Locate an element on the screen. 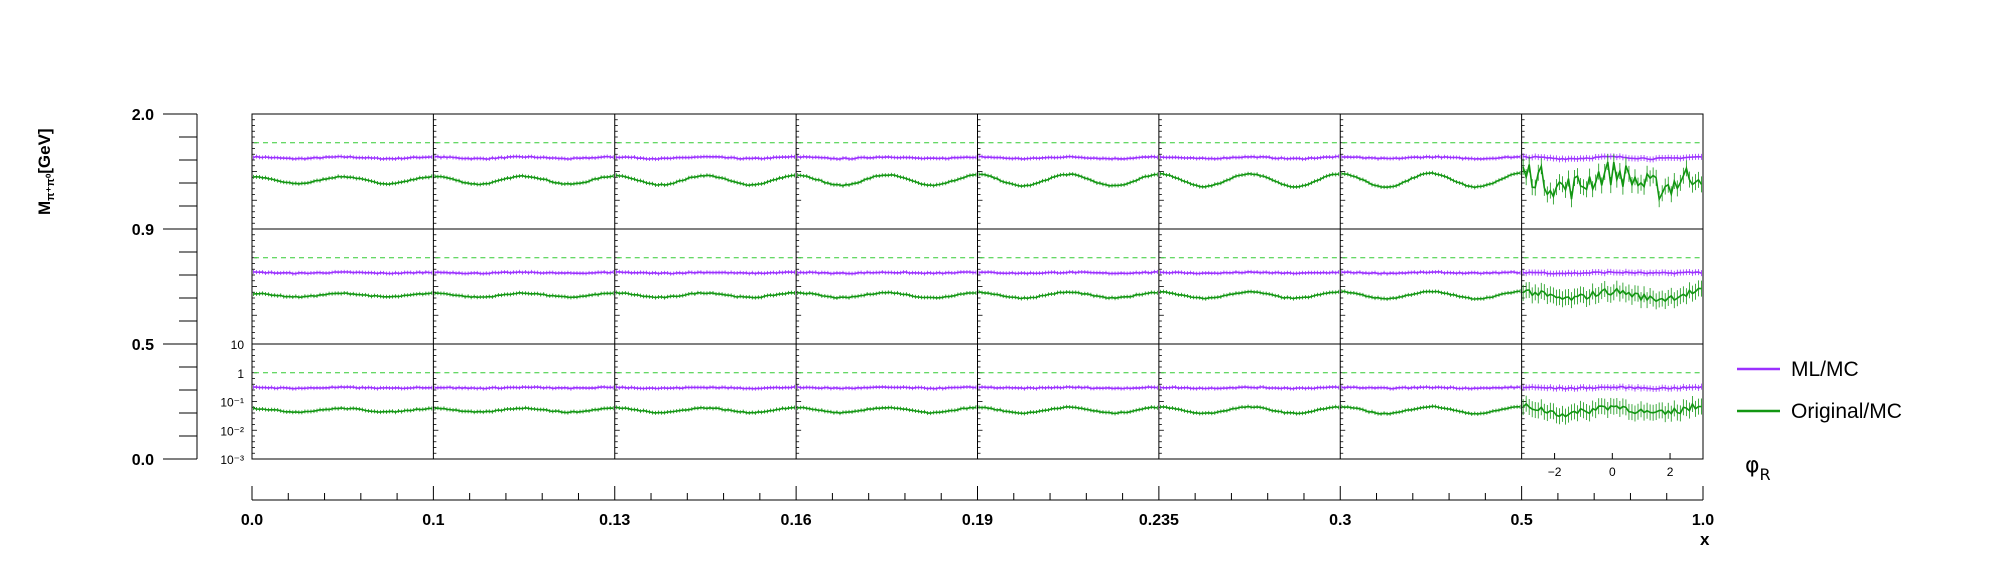  x-tick-label: 0.235 is located at coordinates (1159, 520).